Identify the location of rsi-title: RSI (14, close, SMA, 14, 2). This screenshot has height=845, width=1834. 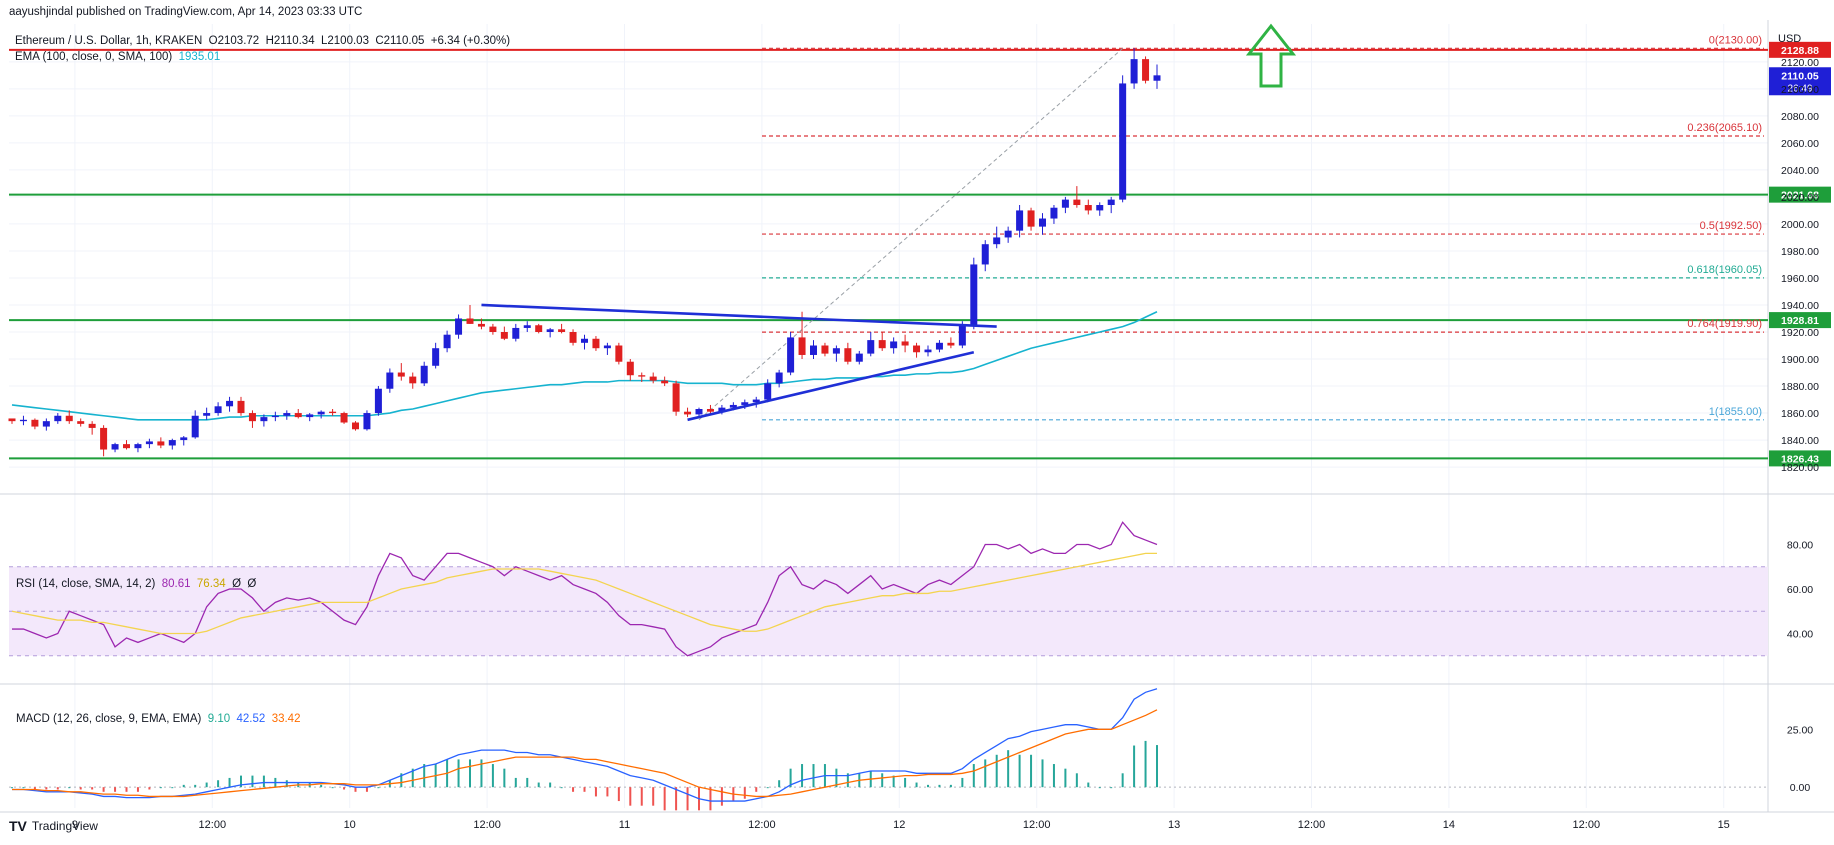
(86, 584).